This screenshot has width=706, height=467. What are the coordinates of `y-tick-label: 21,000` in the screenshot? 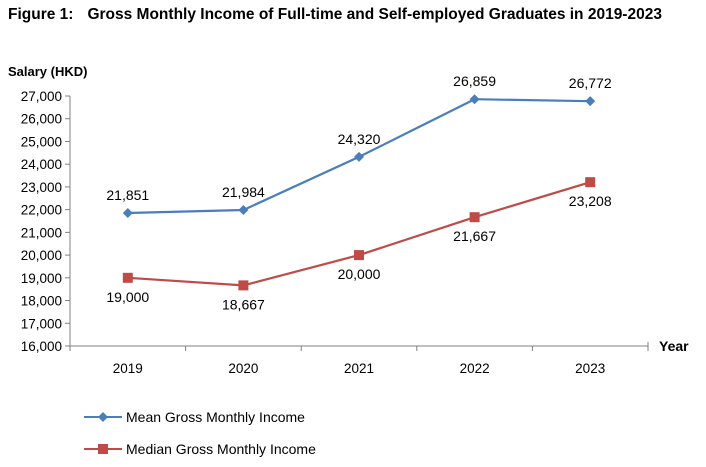 It's located at (41, 232).